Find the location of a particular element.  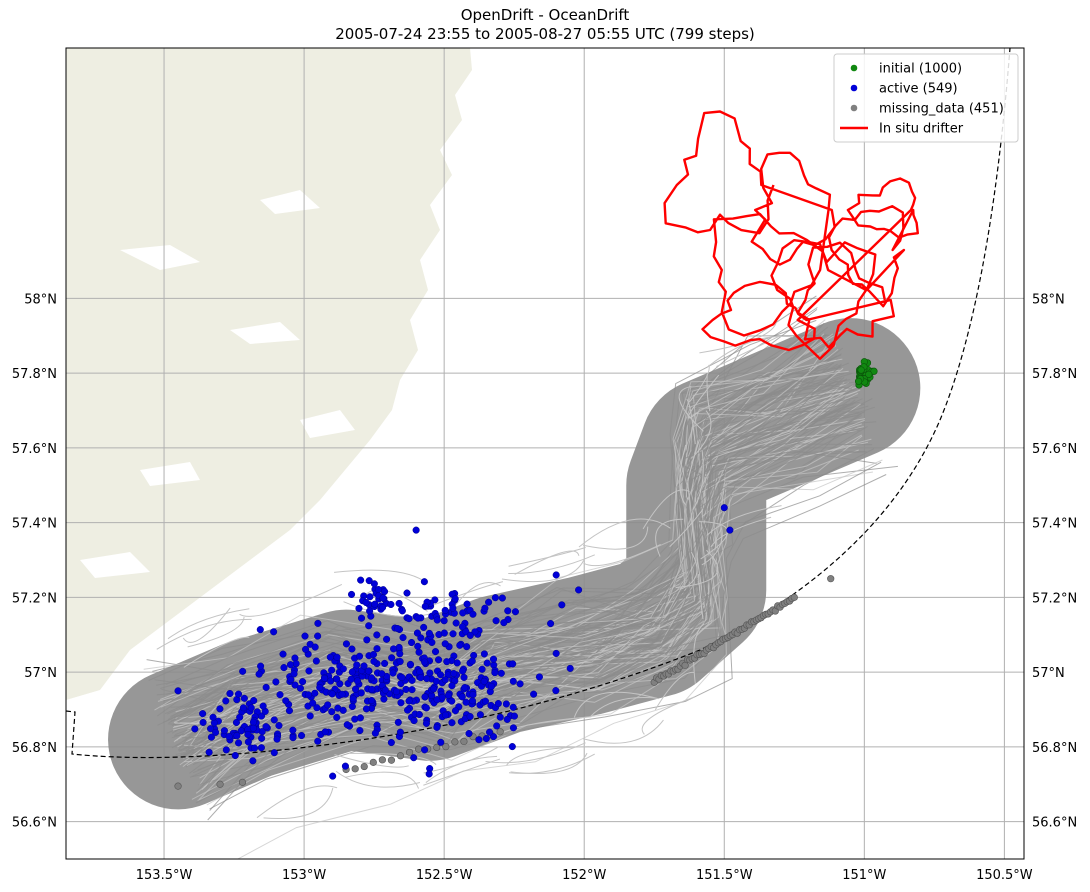

y-tick-label-left: 57.6°N is located at coordinates (34, 449).